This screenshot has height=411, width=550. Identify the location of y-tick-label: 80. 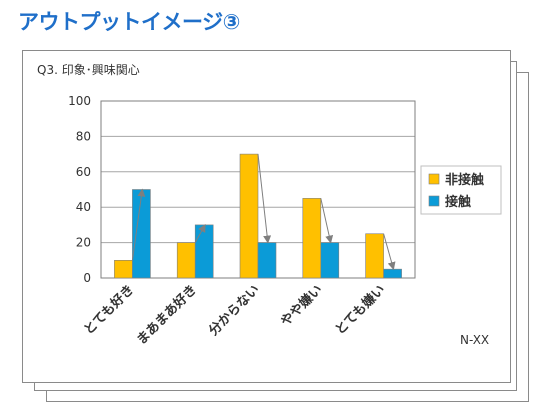
(83, 136).